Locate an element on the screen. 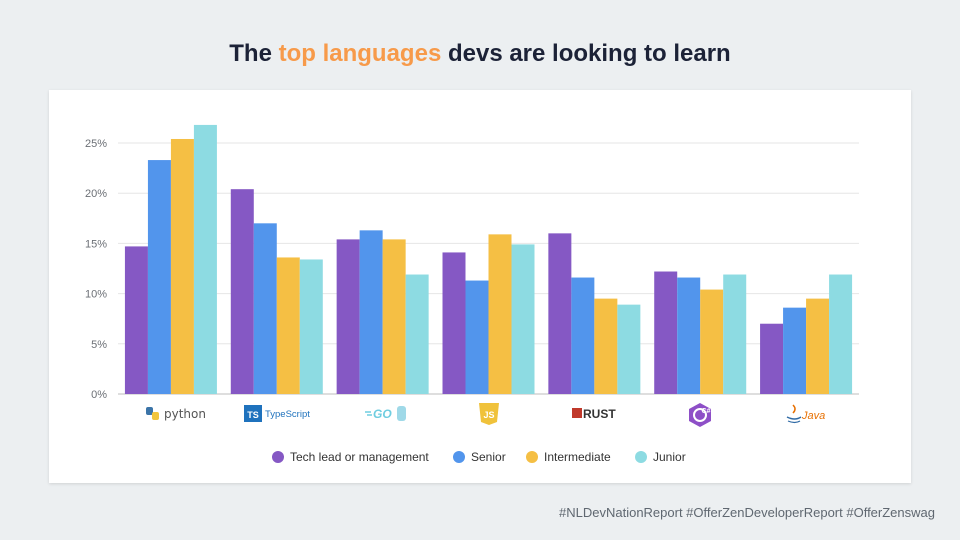 Image resolution: width=960 pixels, height=540 pixels. logo-typescript-text: TypeScript is located at coordinates (287, 414).